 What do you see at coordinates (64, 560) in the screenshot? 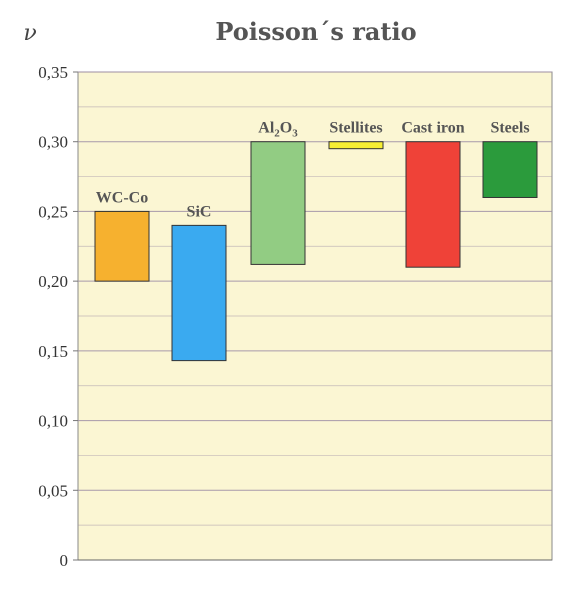
I see `y-tick-label: 0` at bounding box center [64, 560].